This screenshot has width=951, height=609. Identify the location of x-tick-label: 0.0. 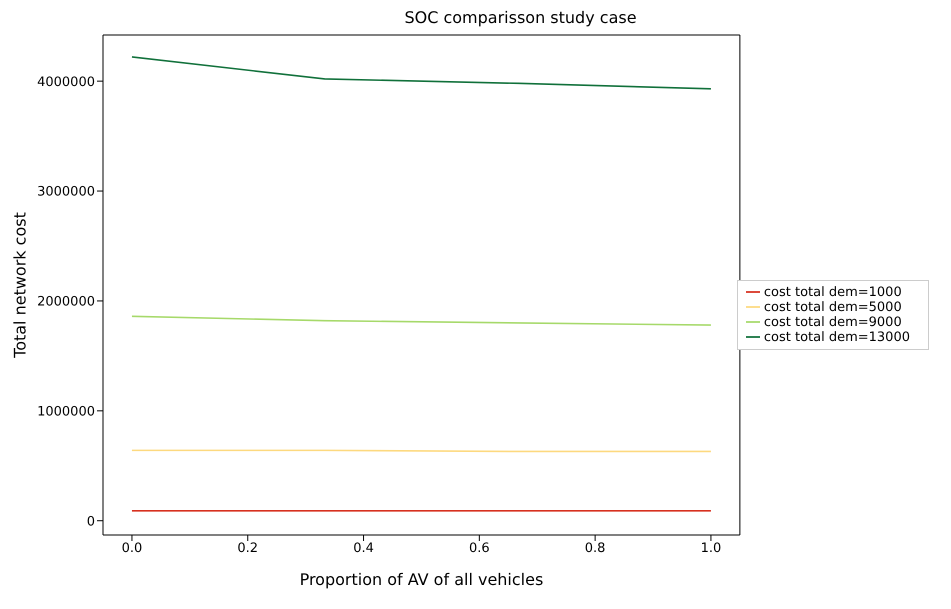
(132, 548).